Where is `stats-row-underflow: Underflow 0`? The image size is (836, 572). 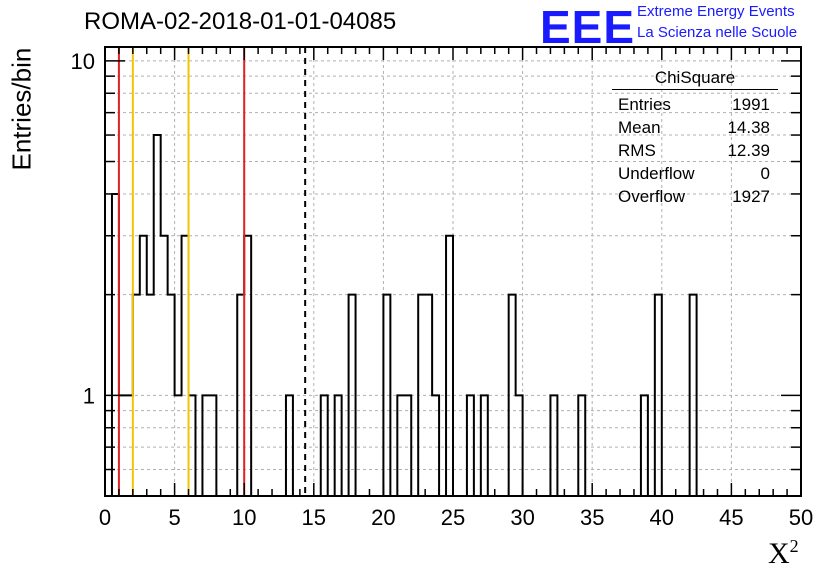
stats-row-underflow: Underflow 0 is located at coordinates (695, 173).